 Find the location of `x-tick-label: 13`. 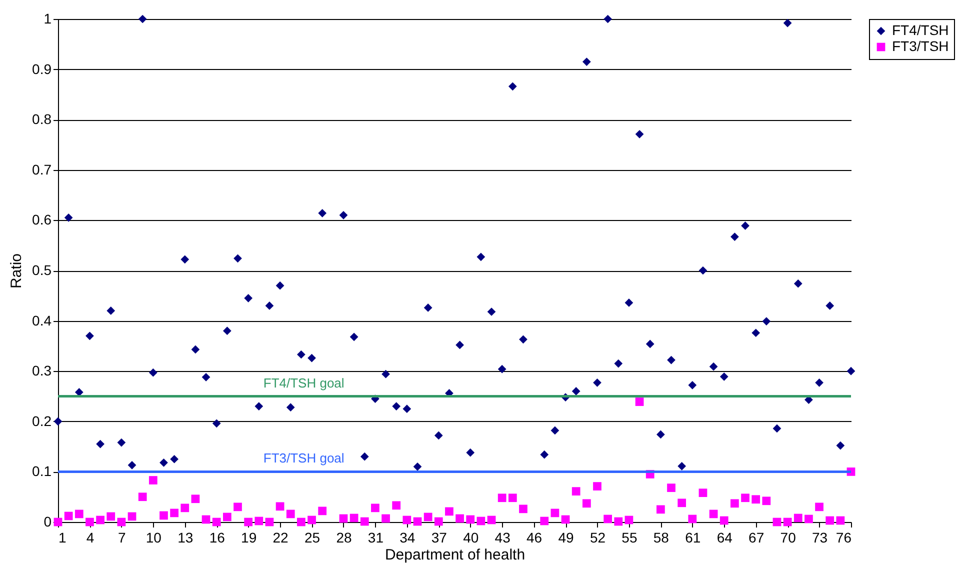

x-tick-label: 13 is located at coordinates (186, 538).